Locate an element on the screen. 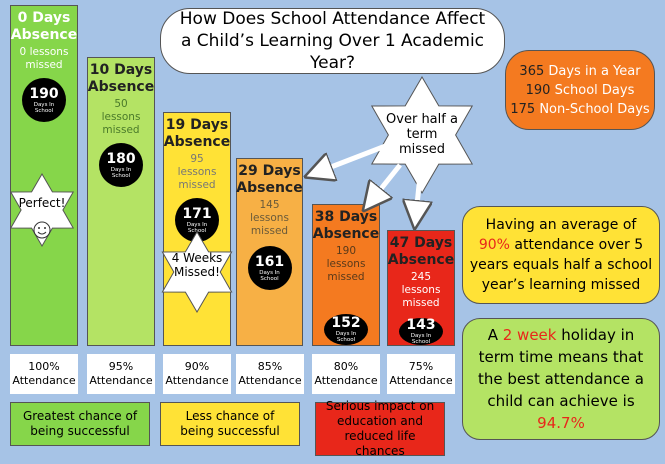 This screenshot has height=464, width=665. days-value: 143 is located at coordinates (421, 325).